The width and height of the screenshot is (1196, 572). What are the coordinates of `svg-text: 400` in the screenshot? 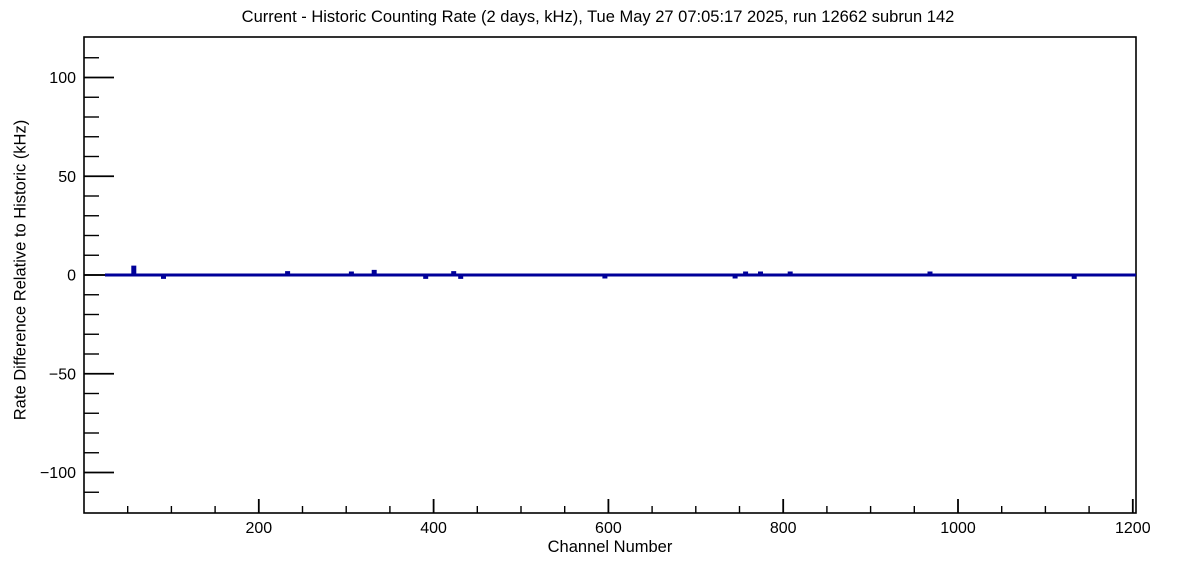 It's located at (433, 528).